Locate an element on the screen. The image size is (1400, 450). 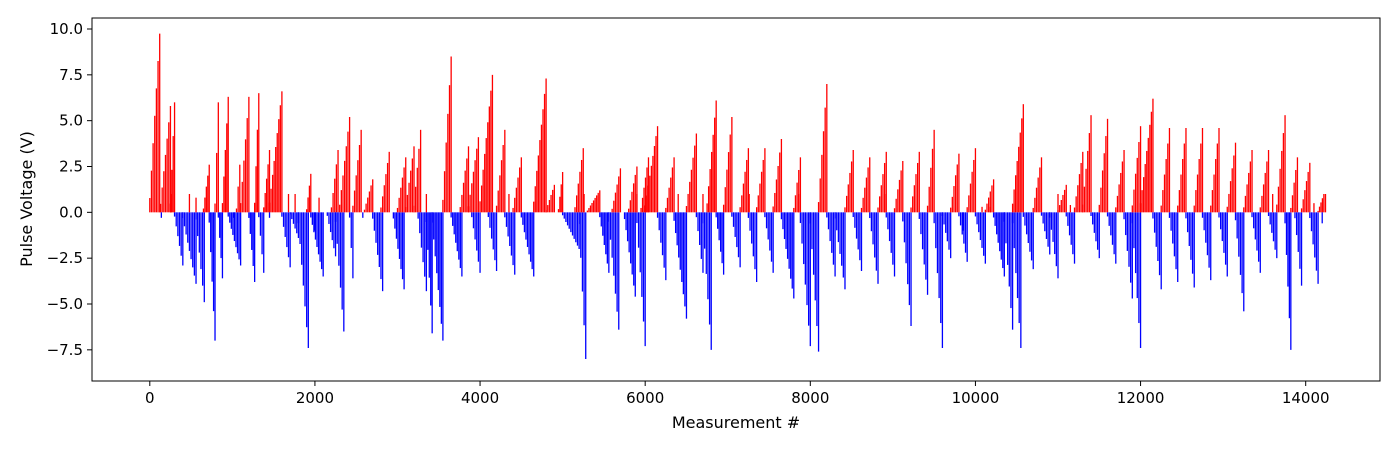
y-axis: −7.5 −5.0 −2.5 0.0 2.5 5.0 7.5 10.0 is located at coordinates (69, 189).